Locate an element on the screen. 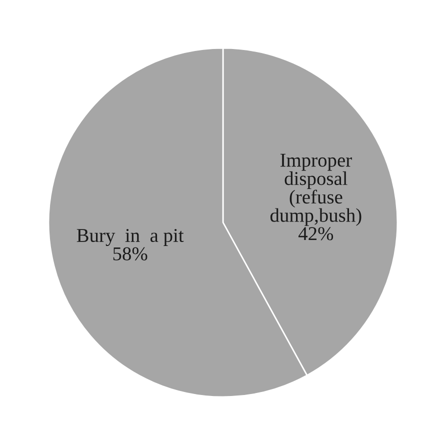 The width and height of the screenshot is (446, 445). slice-label: Bury in a pit is located at coordinates (130, 237).